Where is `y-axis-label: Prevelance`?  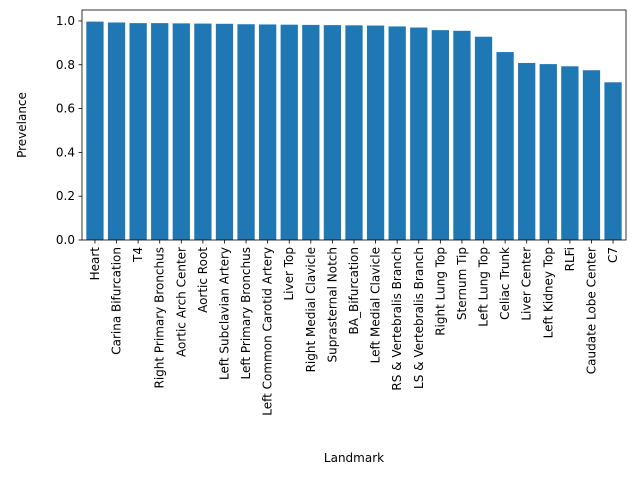
y-axis-label: Prevelance is located at coordinates (22, 125).